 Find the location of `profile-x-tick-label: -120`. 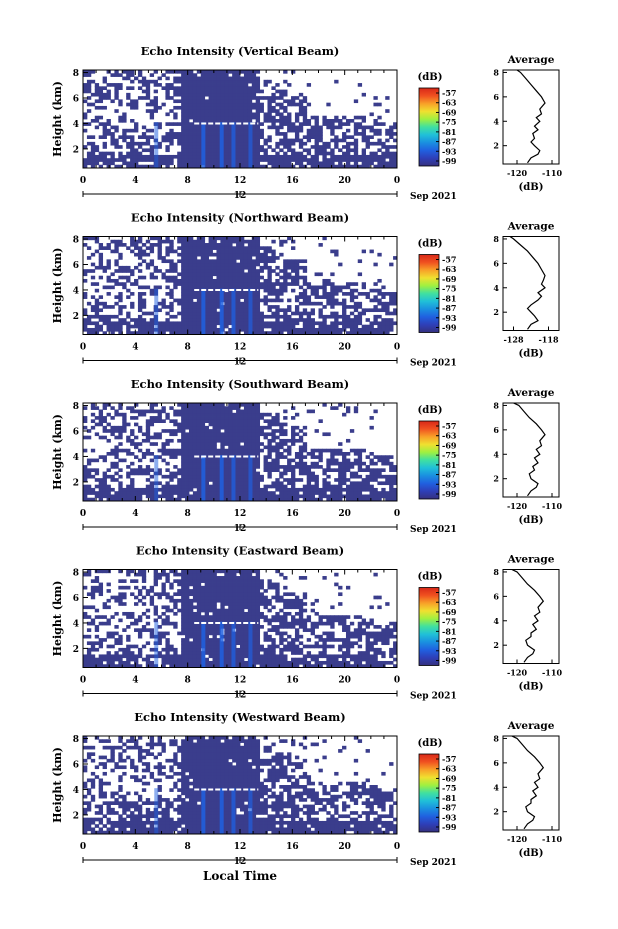

profile-x-tick-label: -120 is located at coordinates (517, 839).